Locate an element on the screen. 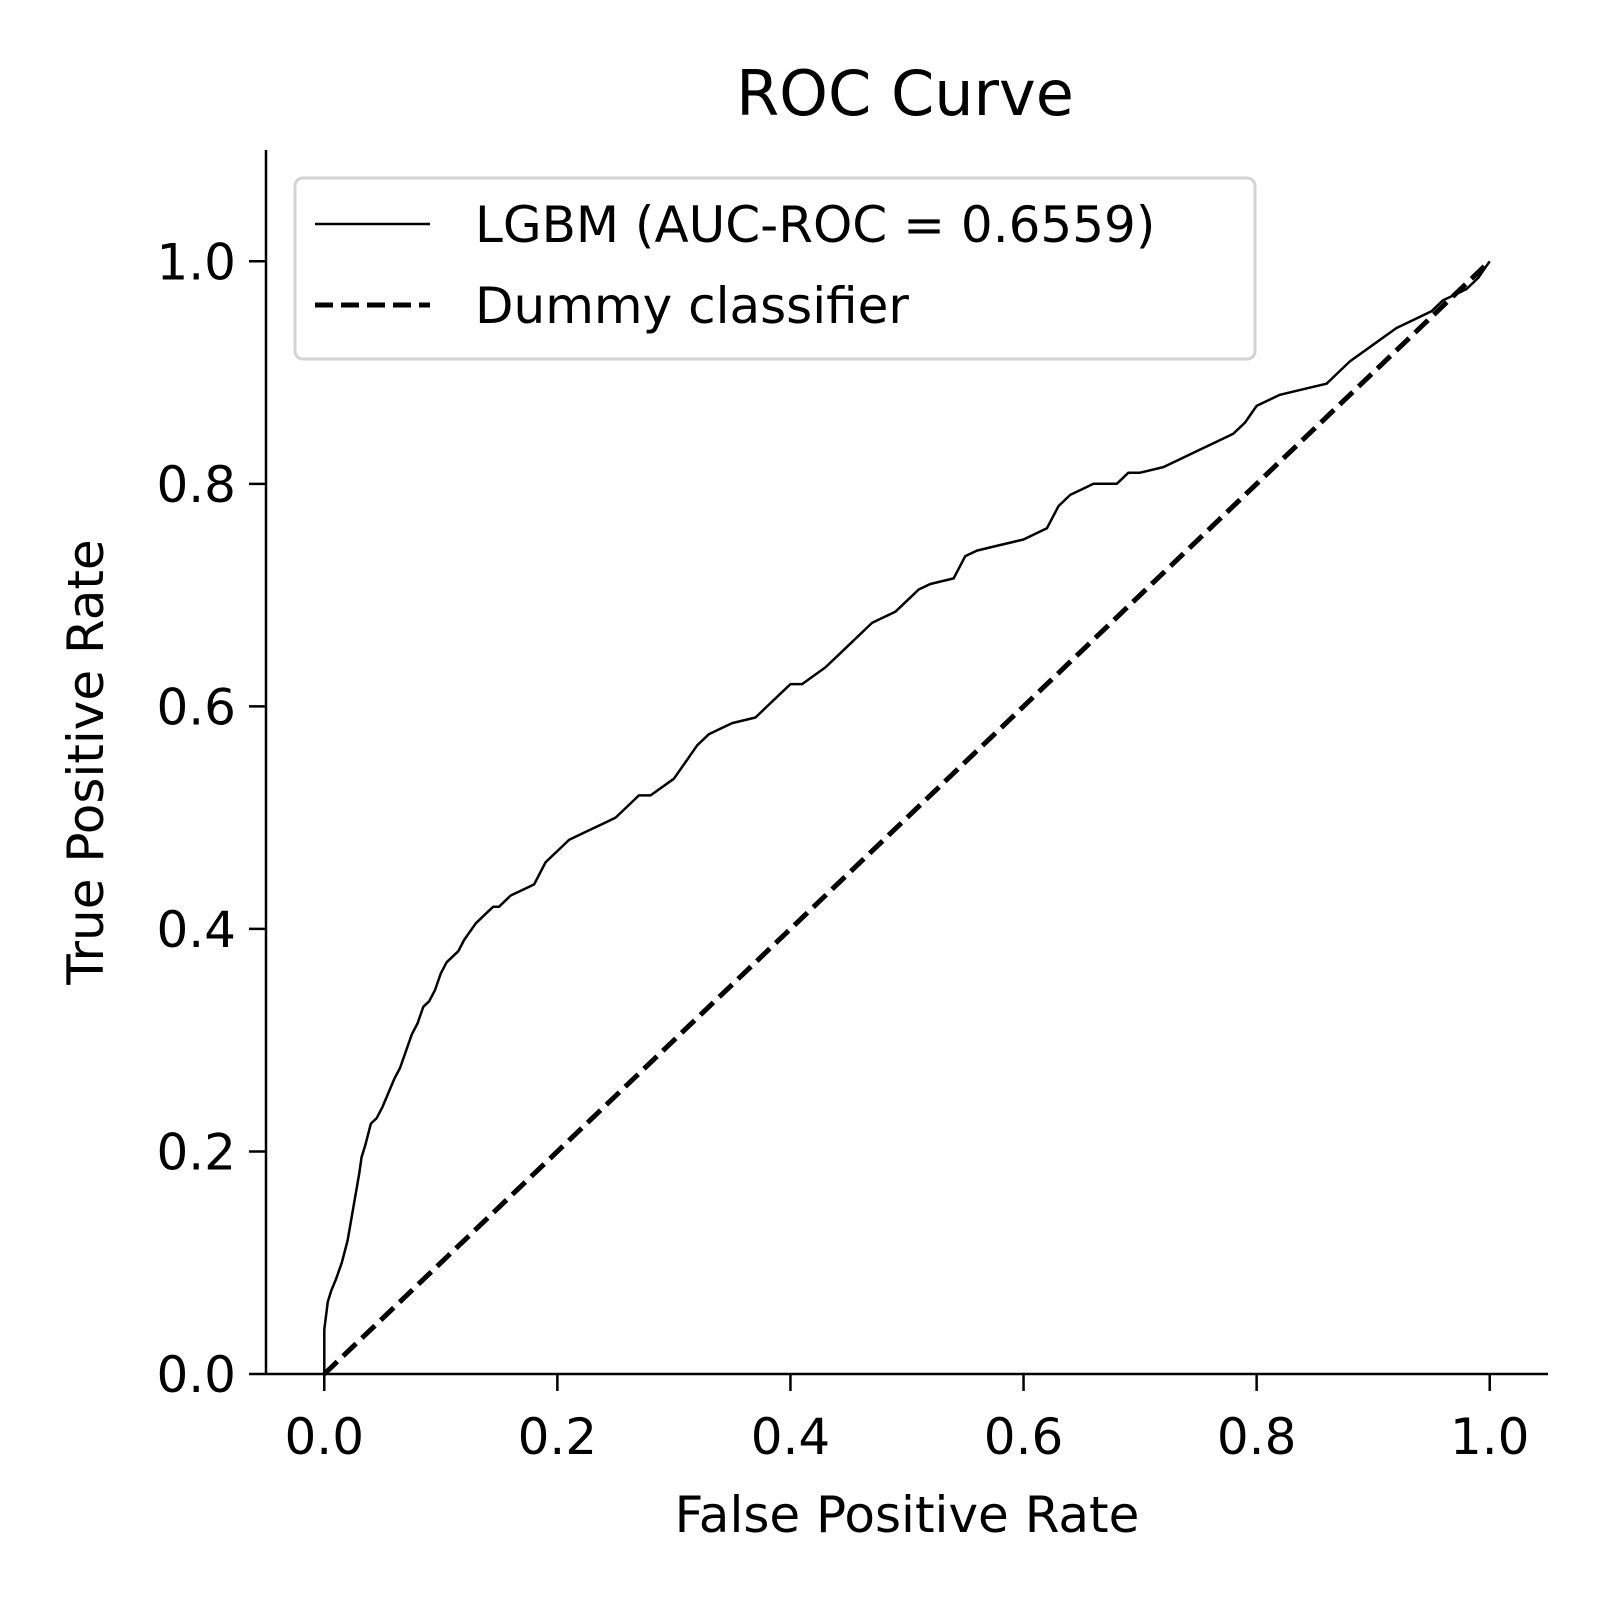  y-tick-label: 0.6 is located at coordinates (196, 707).